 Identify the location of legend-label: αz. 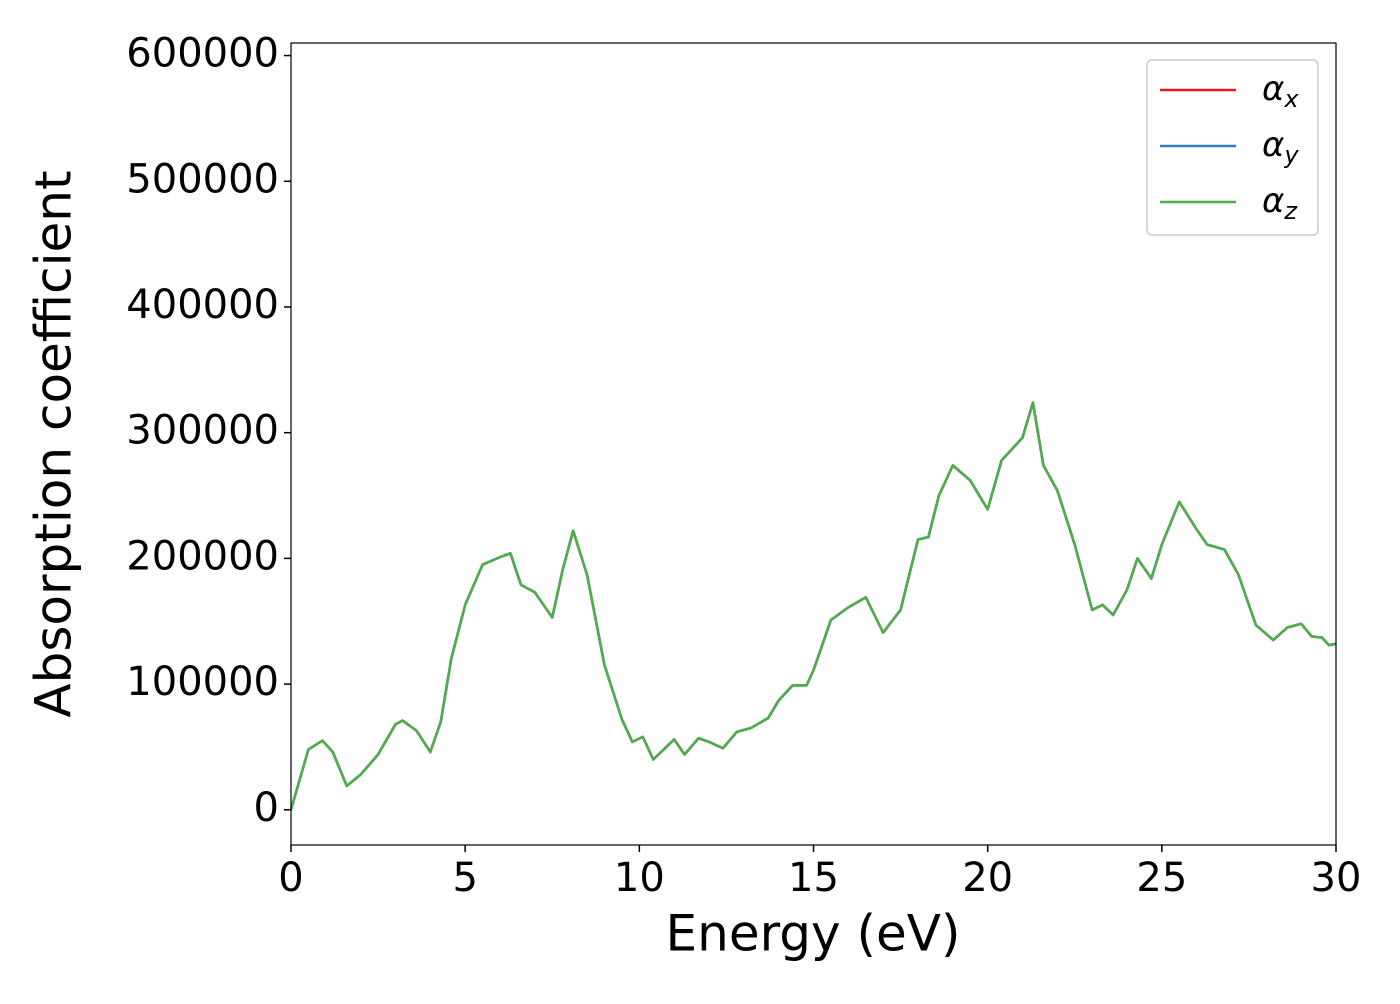
(1280, 203).